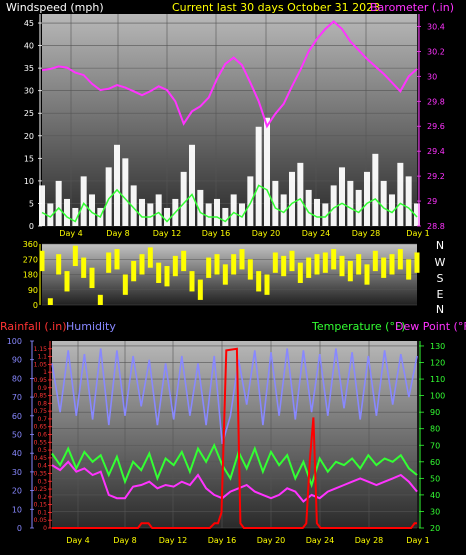 This screenshot has height=555, width=466. Describe the element at coordinates (42, 388) in the screenshot. I see `rainfall-tick-label: 0.9` at that location.